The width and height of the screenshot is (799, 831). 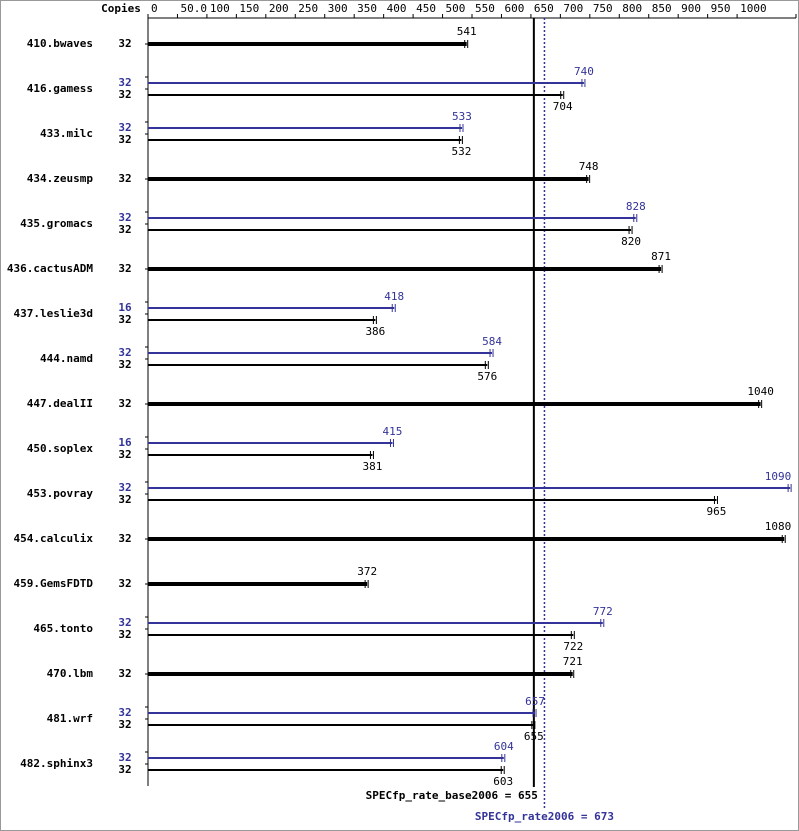 What do you see at coordinates (60, 448) in the screenshot?
I see `benchmark-label: 450.soplex` at bounding box center [60, 448].